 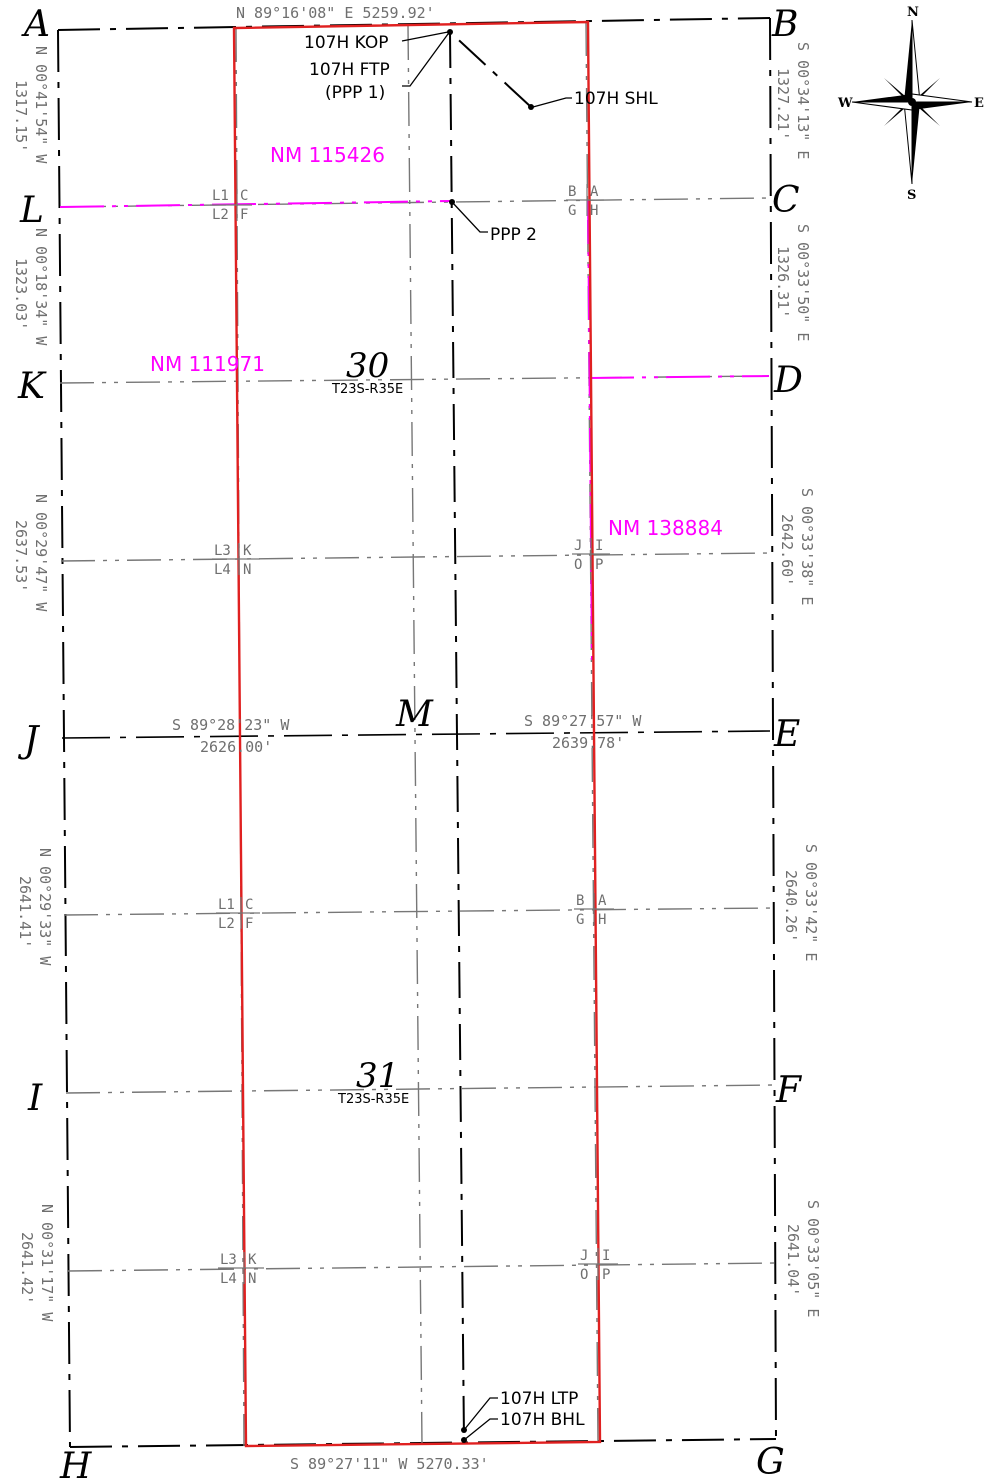 I want to click on qq-k-31s: K, so click(x=252, y=1260).